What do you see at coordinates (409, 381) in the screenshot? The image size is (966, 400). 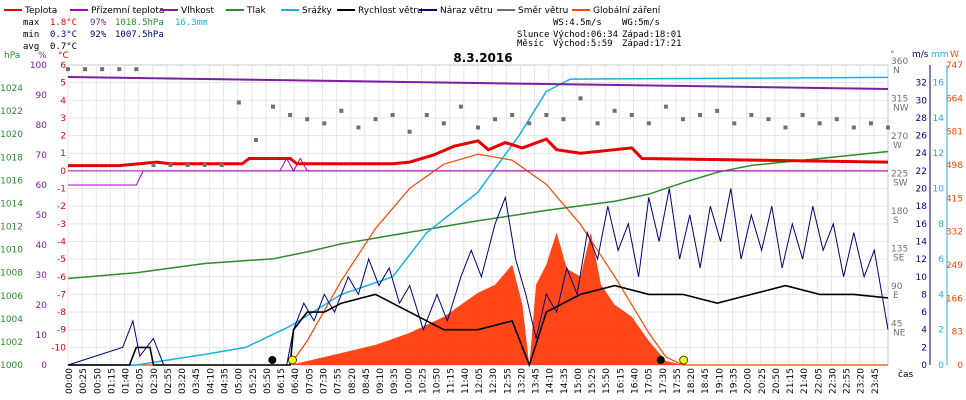 I see `x-tick-label: 10:00` at bounding box center [409, 381].